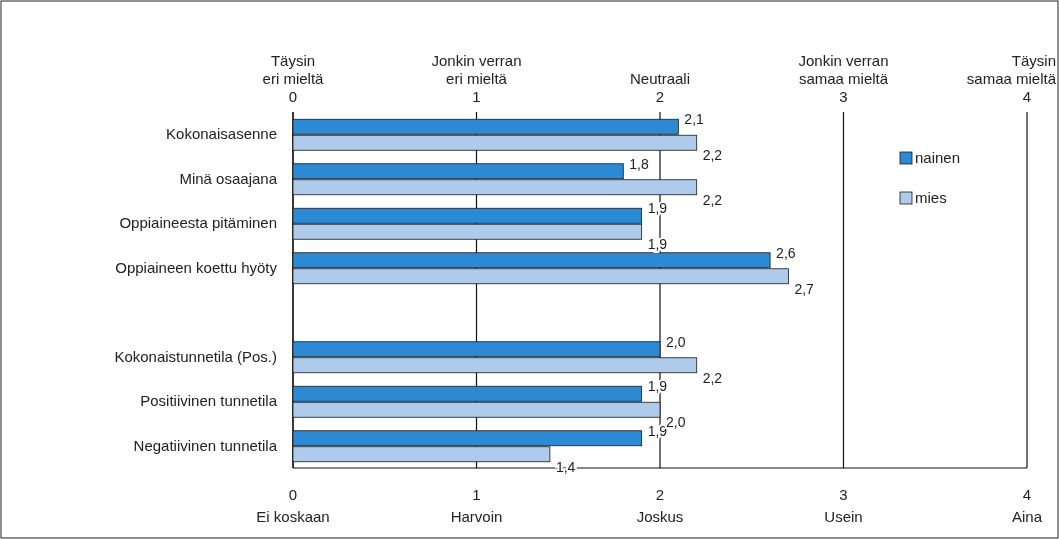  I want to click on x2-tick-label: 3, so click(843, 96).